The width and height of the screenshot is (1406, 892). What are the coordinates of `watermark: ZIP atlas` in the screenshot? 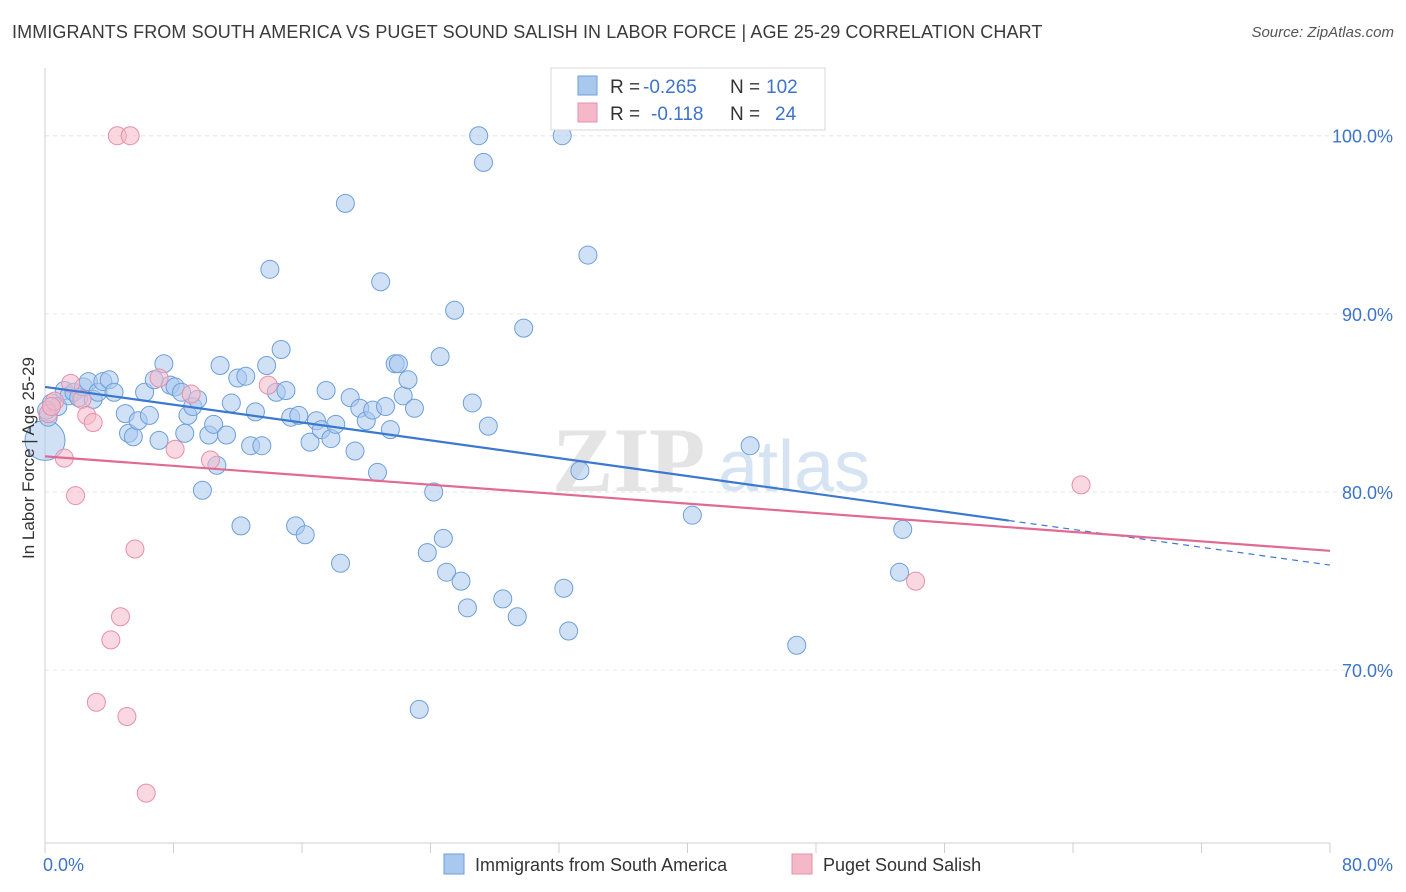 It's located at (711, 460).